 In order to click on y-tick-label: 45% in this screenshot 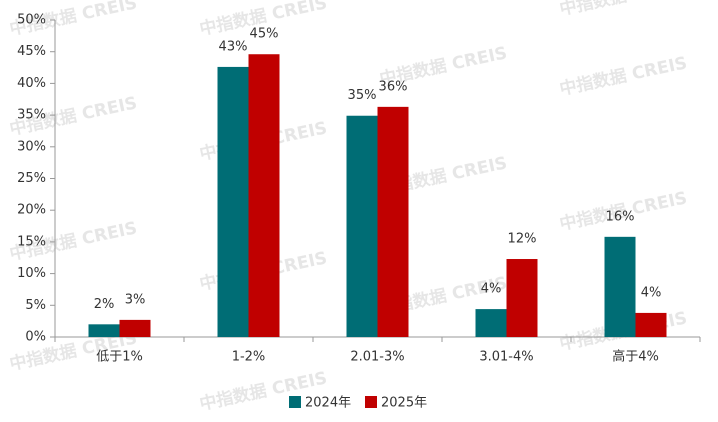, I will do `click(31, 51)`.